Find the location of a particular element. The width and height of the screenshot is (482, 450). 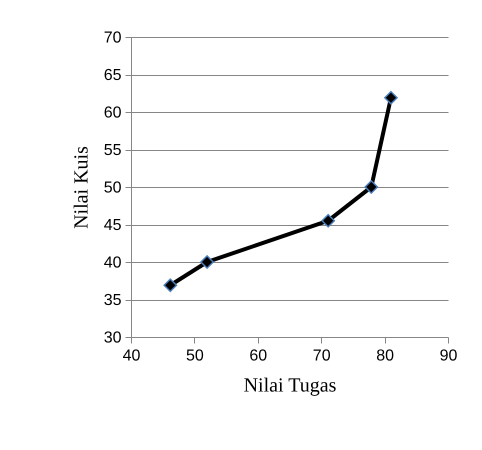

y-axis-title: Nilai Kuis is located at coordinates (81, 187).